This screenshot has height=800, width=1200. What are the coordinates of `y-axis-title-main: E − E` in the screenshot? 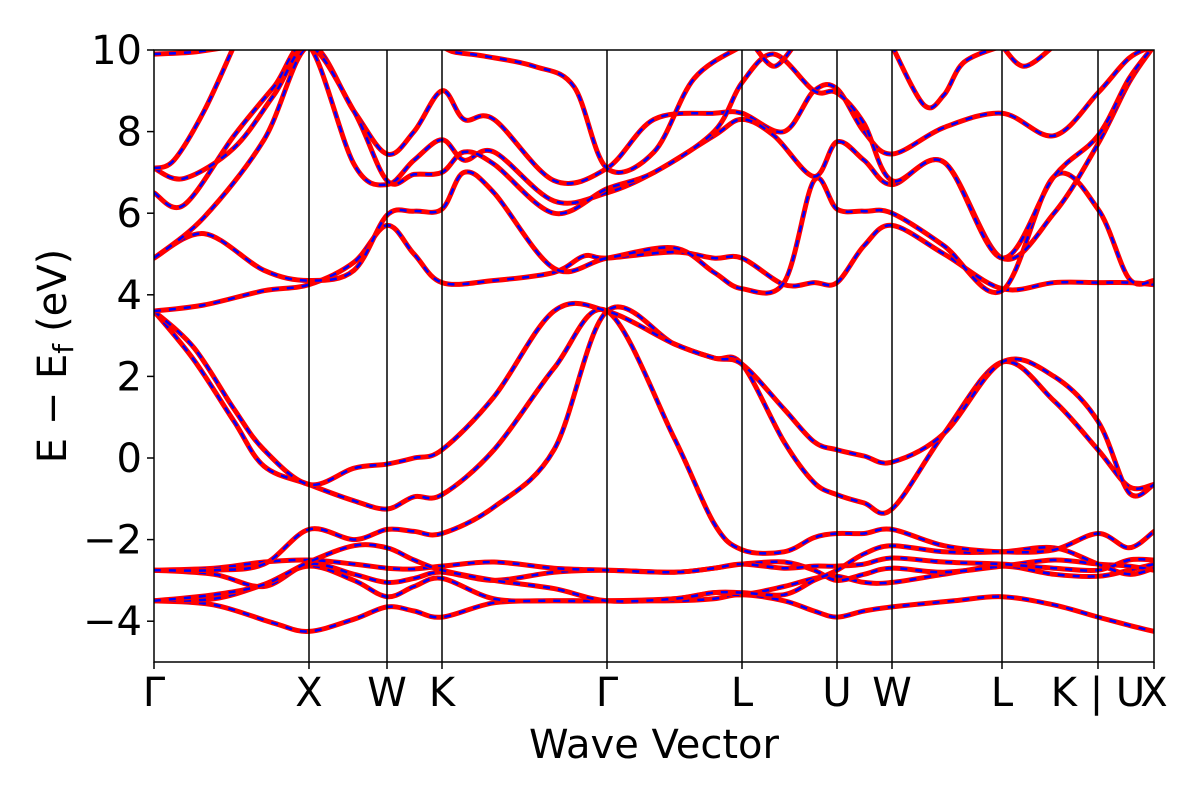 It's located at (53, 409).